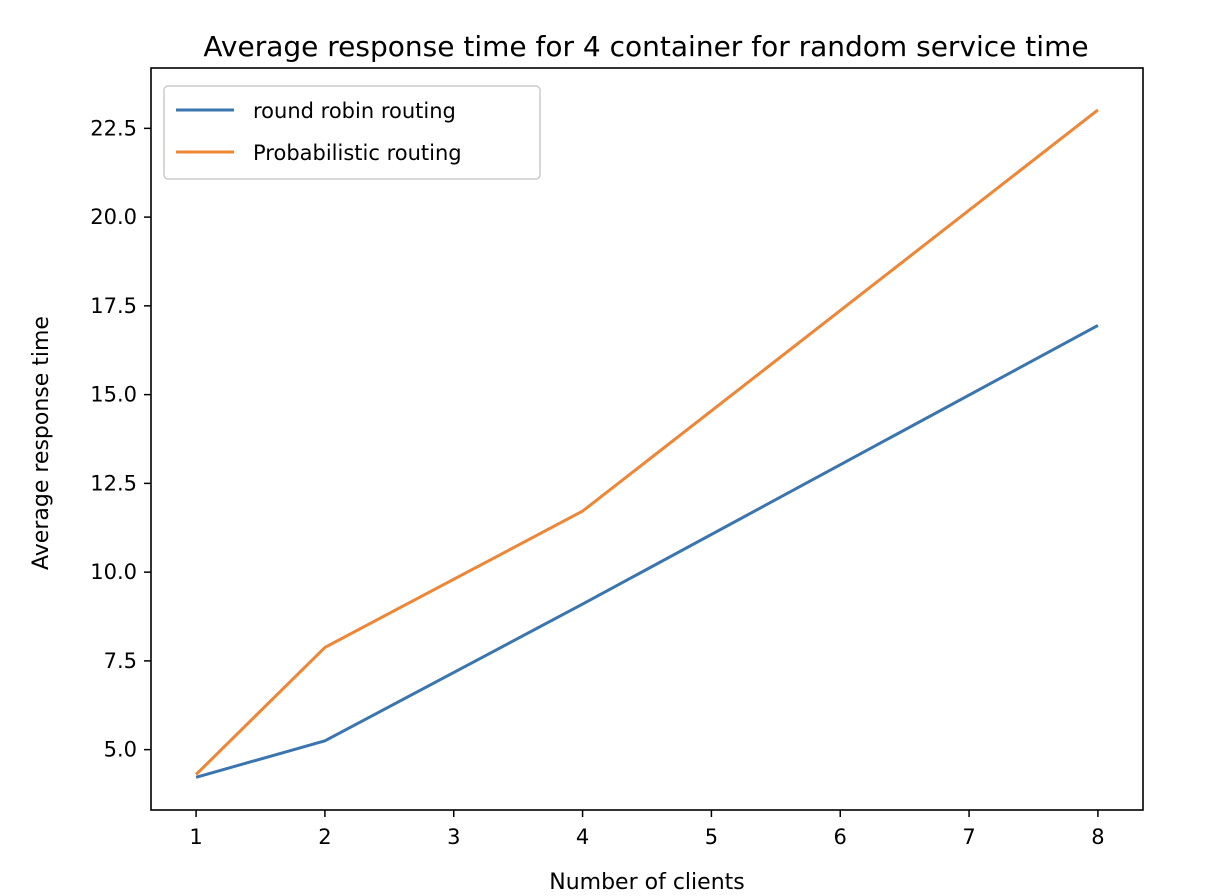  Describe the element at coordinates (113, 217) in the screenshot. I see `y-tick-label: 20.0` at that location.